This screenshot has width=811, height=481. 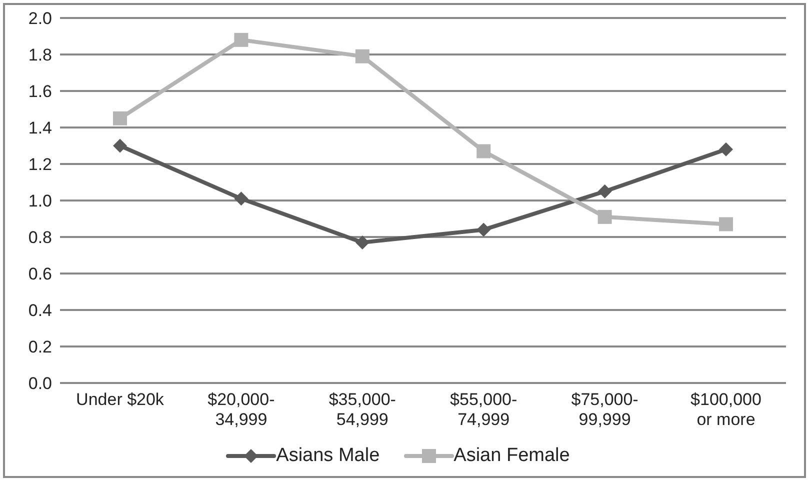 I want to click on x-tick-label: $100,000 or more, so click(x=726, y=409).